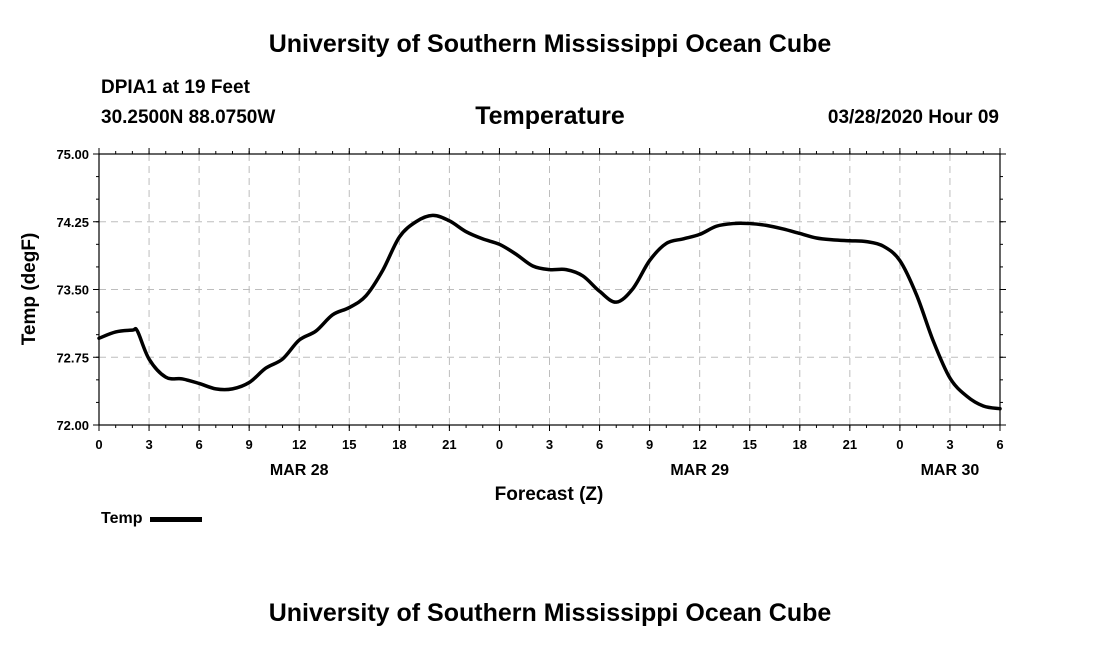 This screenshot has height=650, width=1100. I want to click on x-tick-labels: 0 3 6 9 12 15 18 21 0 3 6 9 12 15 18 21 0 3 6, so click(549, 444).